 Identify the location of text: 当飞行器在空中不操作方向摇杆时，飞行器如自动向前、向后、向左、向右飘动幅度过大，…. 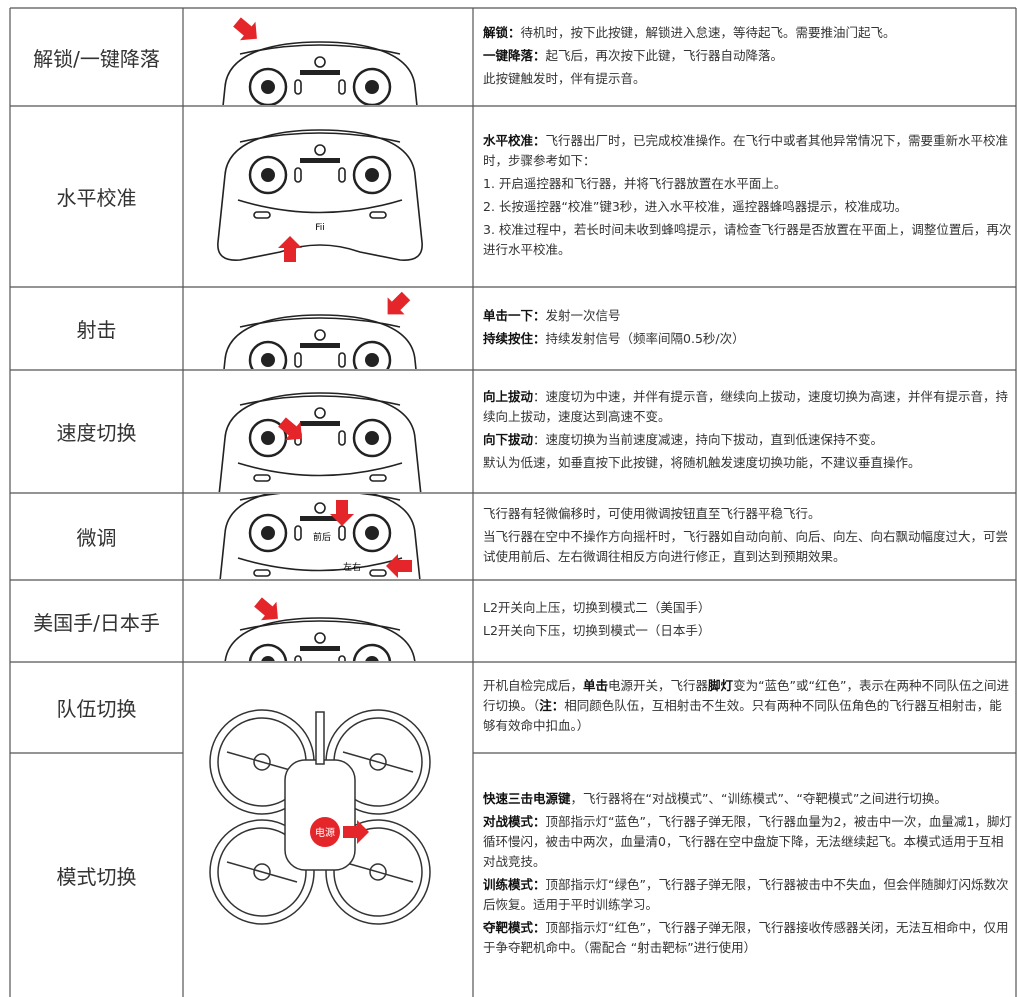
(746, 546).